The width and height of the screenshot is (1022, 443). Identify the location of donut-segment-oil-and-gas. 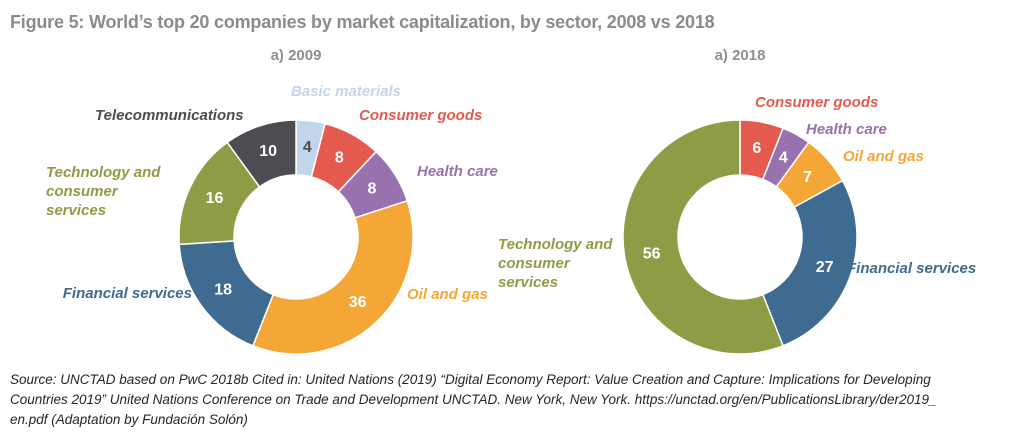
(332, 277).